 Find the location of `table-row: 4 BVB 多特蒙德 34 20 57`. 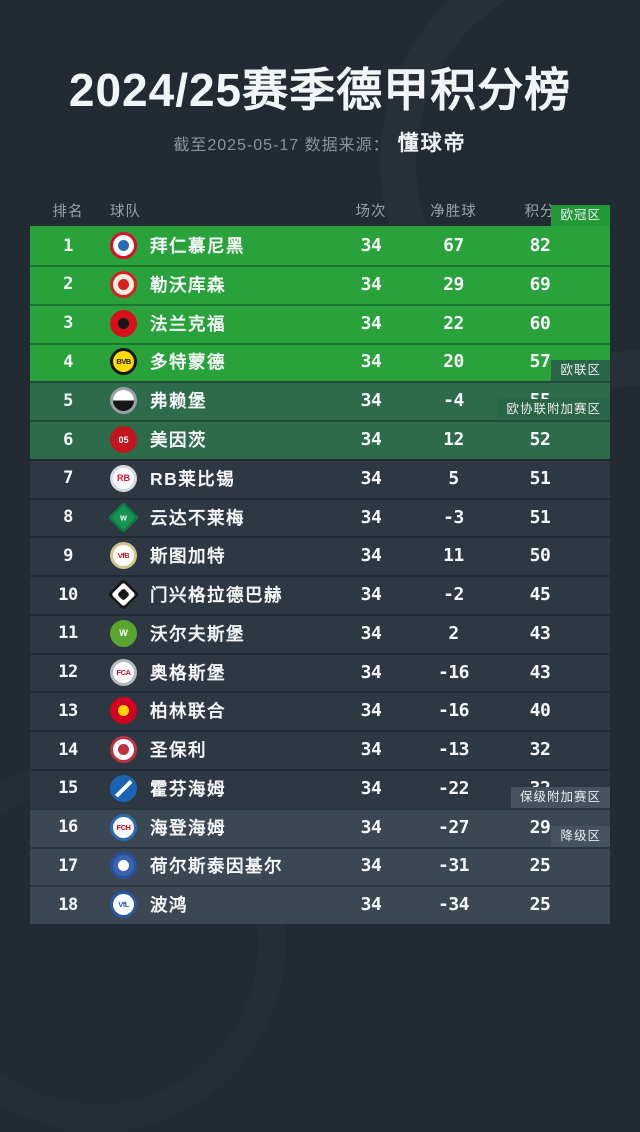

table-row: 4 BVB 多特蒙德 34 20 57 is located at coordinates (320, 362).